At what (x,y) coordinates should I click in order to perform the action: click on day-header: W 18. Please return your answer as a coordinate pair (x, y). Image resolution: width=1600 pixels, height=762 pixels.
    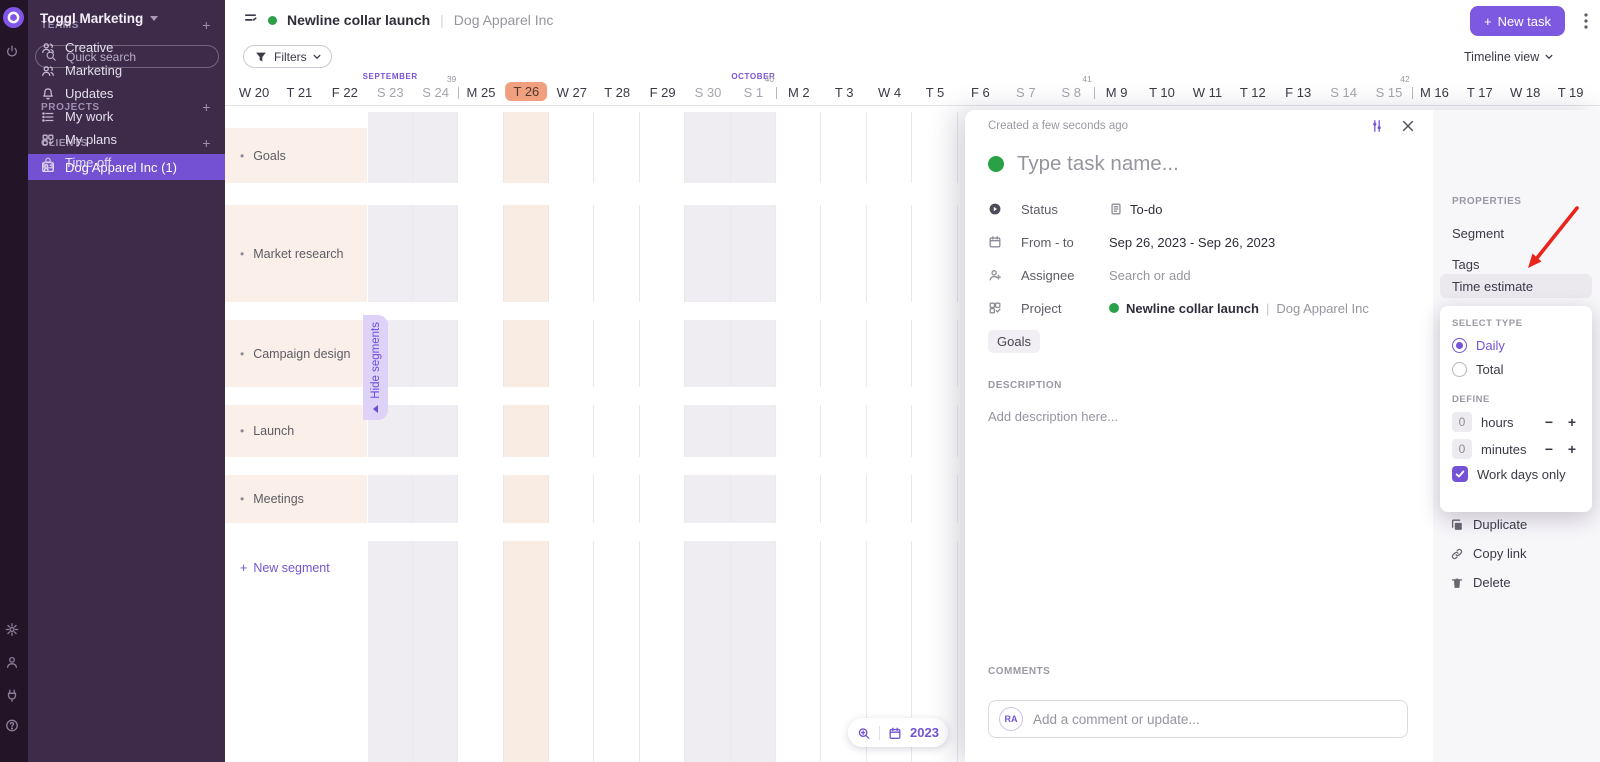
    Looking at the image, I should click on (1525, 92).